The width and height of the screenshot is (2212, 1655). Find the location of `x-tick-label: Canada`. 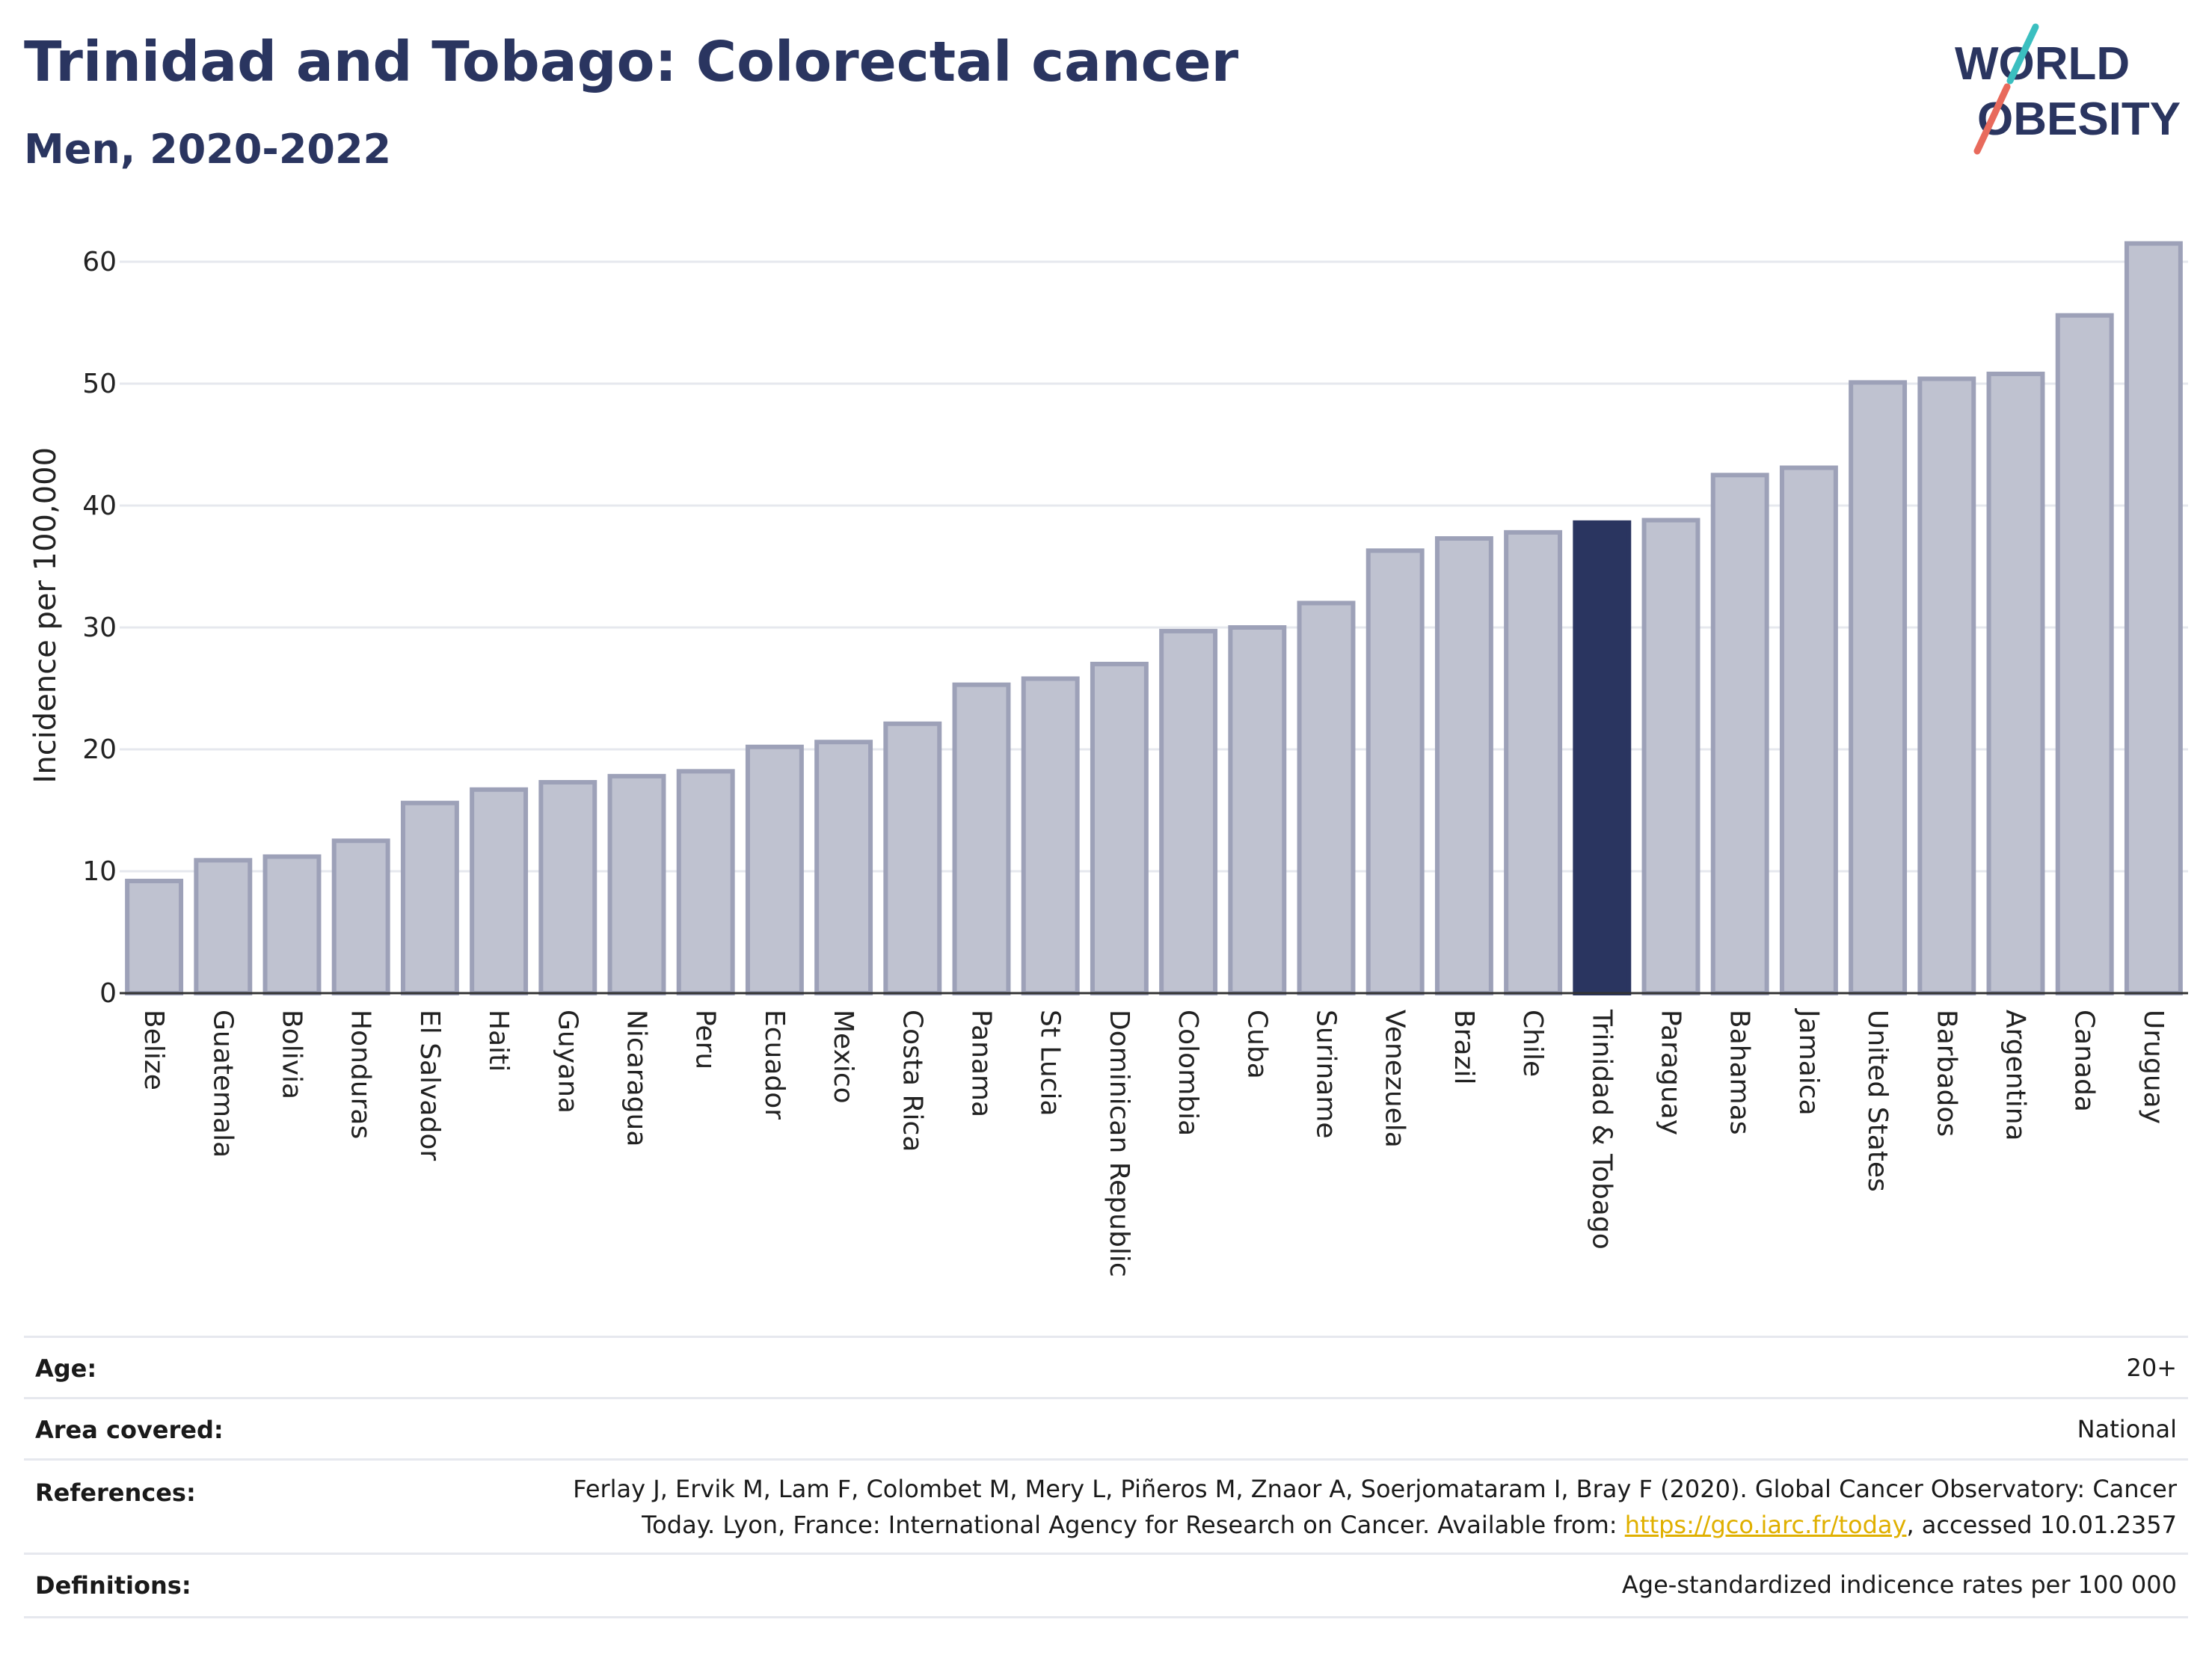

x-tick-label: Canada is located at coordinates (2084, 1061).